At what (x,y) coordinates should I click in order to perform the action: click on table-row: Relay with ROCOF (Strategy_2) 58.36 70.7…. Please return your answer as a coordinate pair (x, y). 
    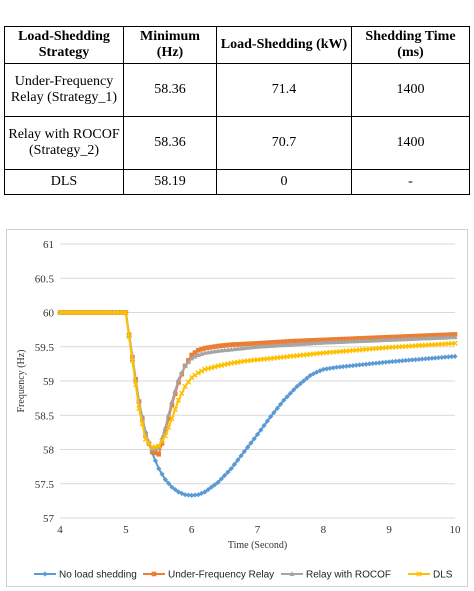
    Looking at the image, I should click on (237, 143).